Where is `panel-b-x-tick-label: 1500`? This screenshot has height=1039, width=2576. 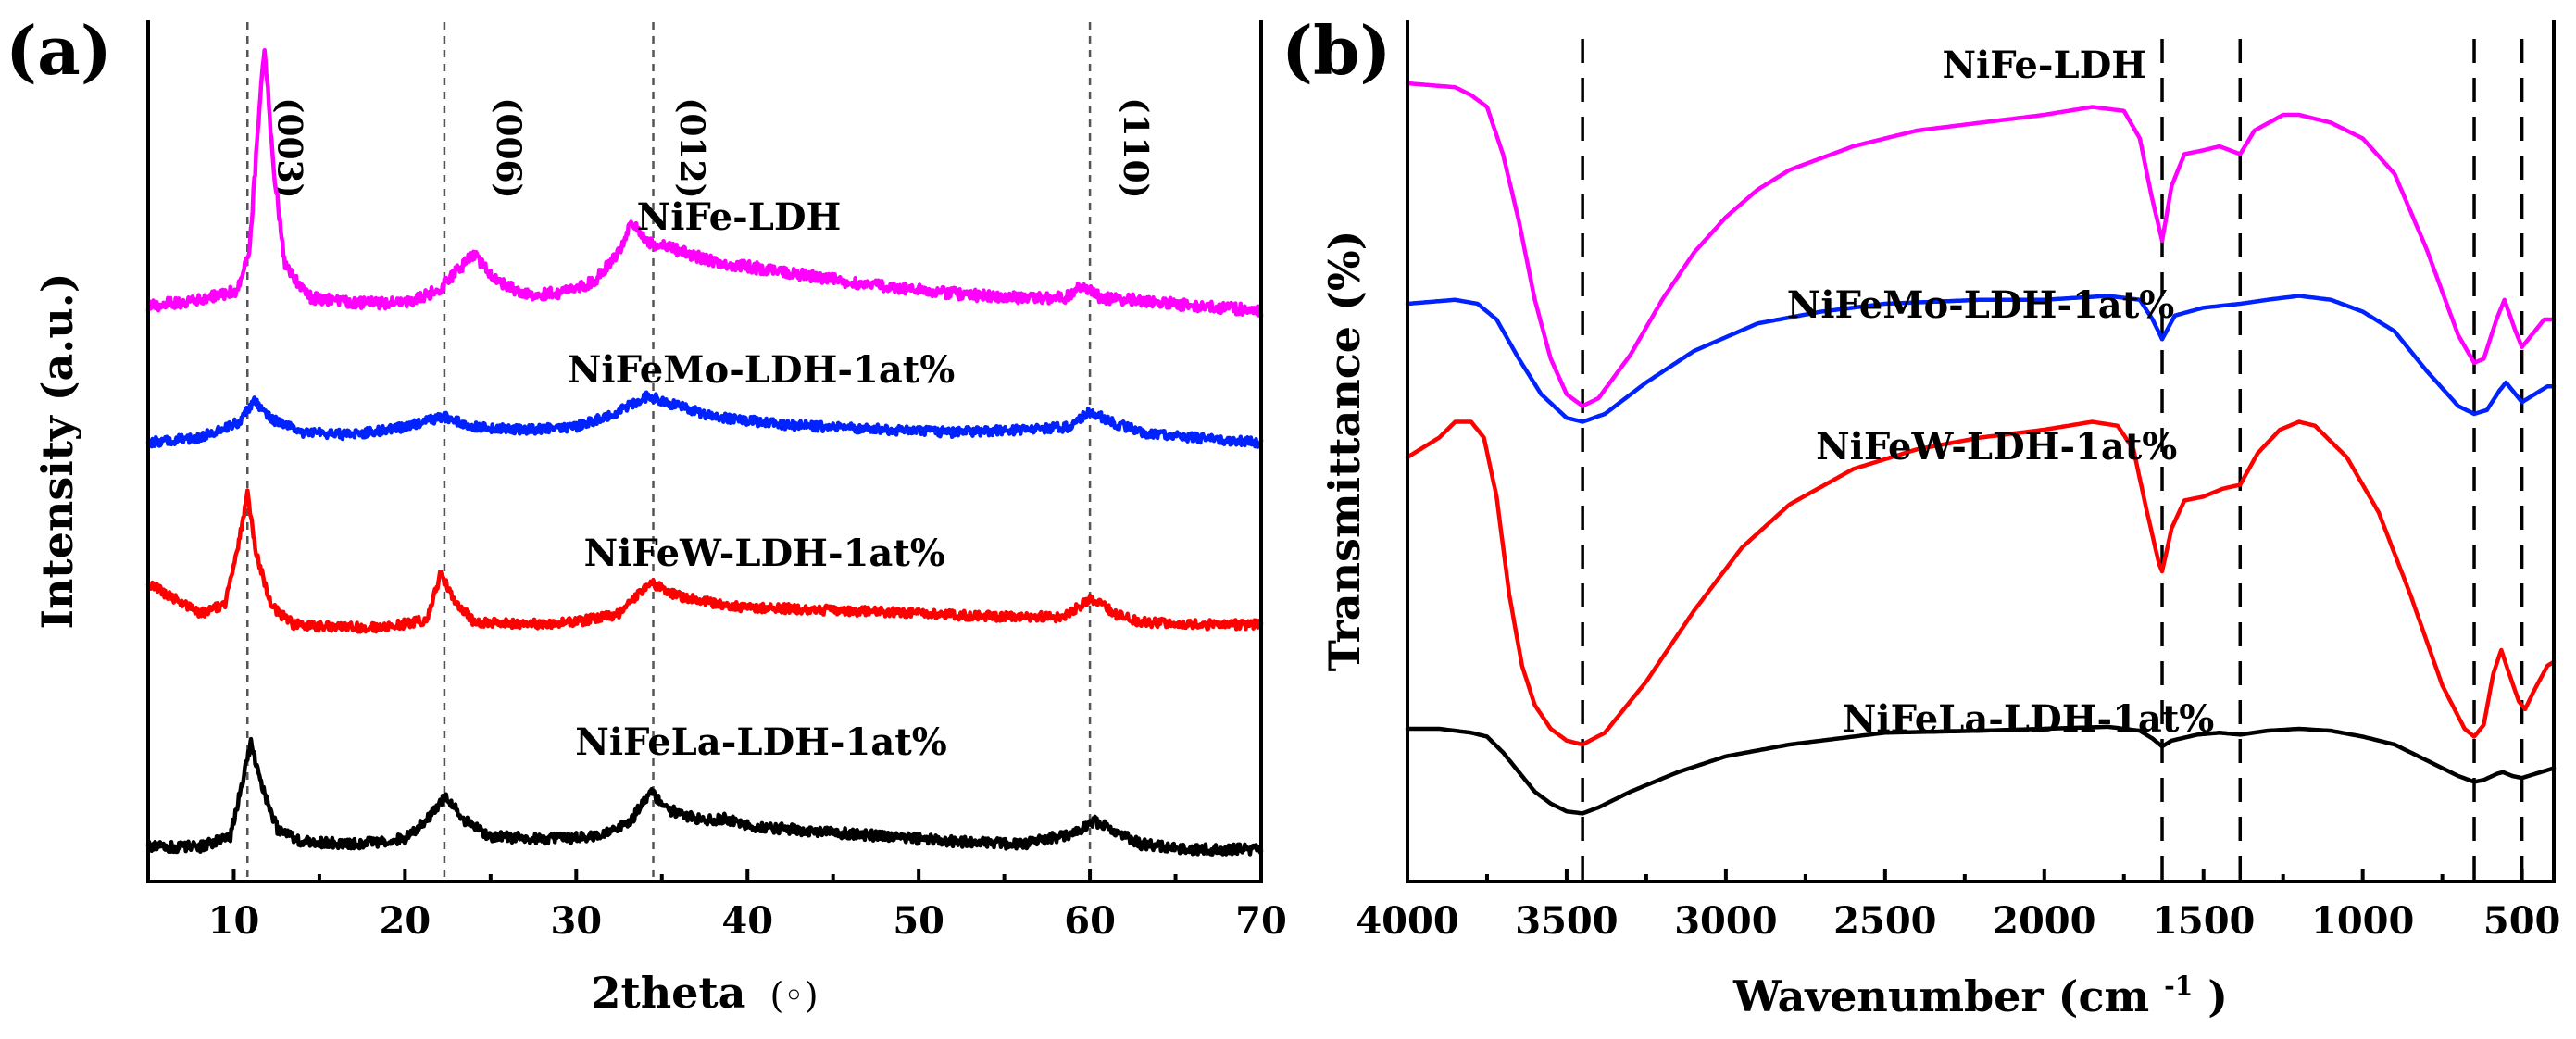 panel-b-x-tick-label: 1500 is located at coordinates (2203, 921).